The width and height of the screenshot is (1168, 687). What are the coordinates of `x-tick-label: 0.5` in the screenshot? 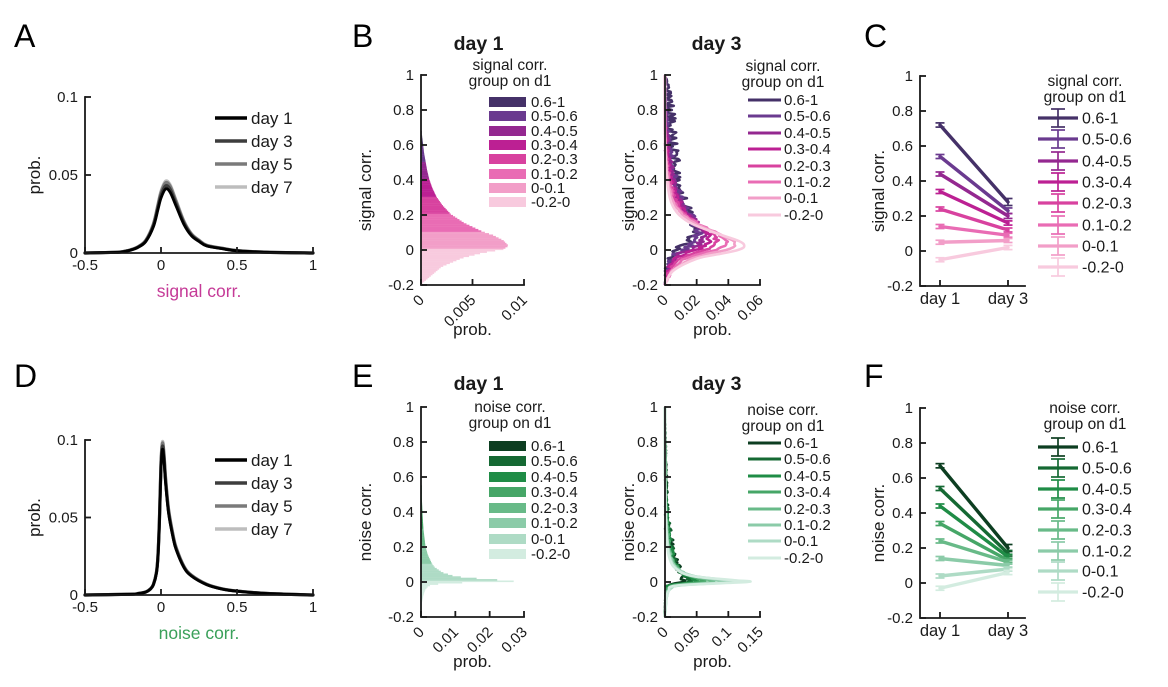 It's located at (237, 607).